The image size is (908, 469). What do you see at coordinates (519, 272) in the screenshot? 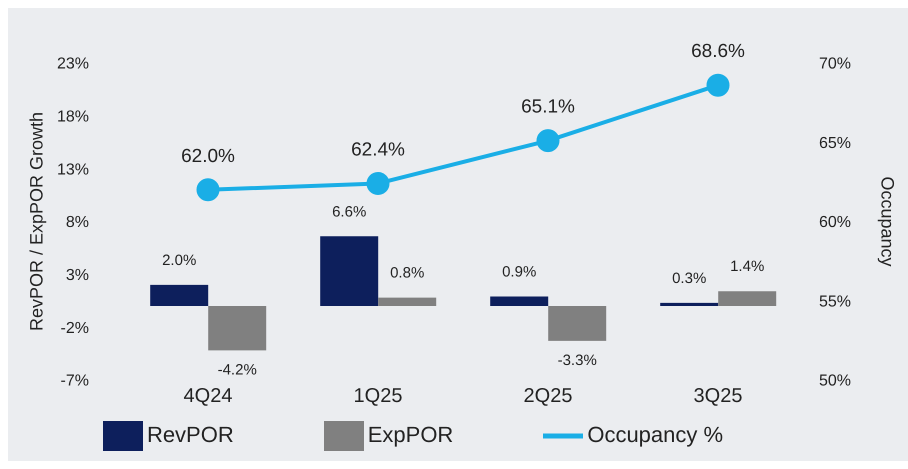
I see `data-label: 0.9%` at bounding box center [519, 272].